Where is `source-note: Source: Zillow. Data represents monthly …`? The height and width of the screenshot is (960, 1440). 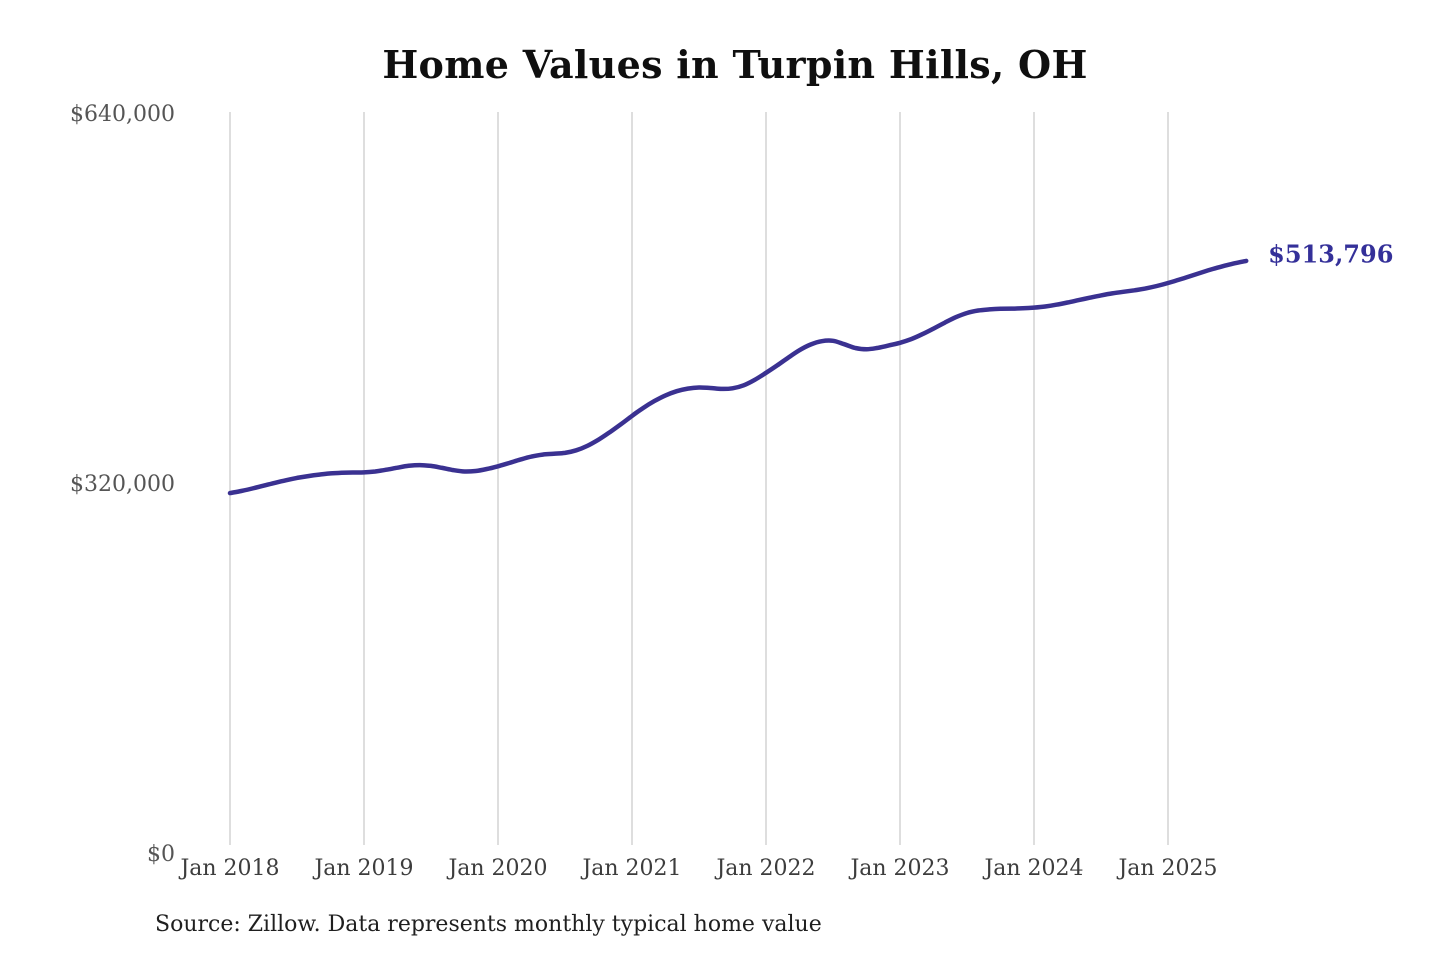
source-note: Source: Zillow. Data represents monthly … is located at coordinates (488, 924).